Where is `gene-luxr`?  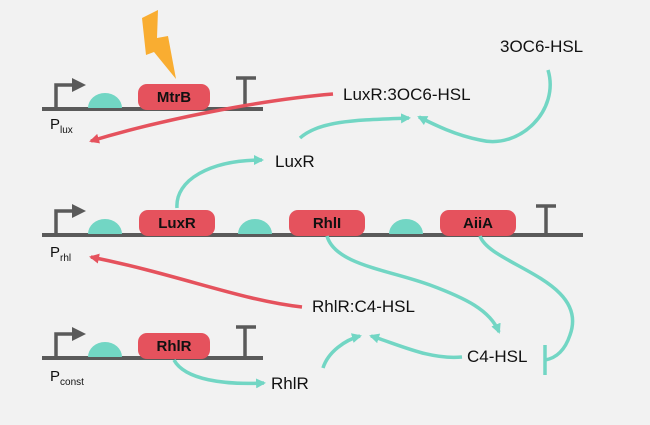
gene-luxr is located at coordinates (177, 223).